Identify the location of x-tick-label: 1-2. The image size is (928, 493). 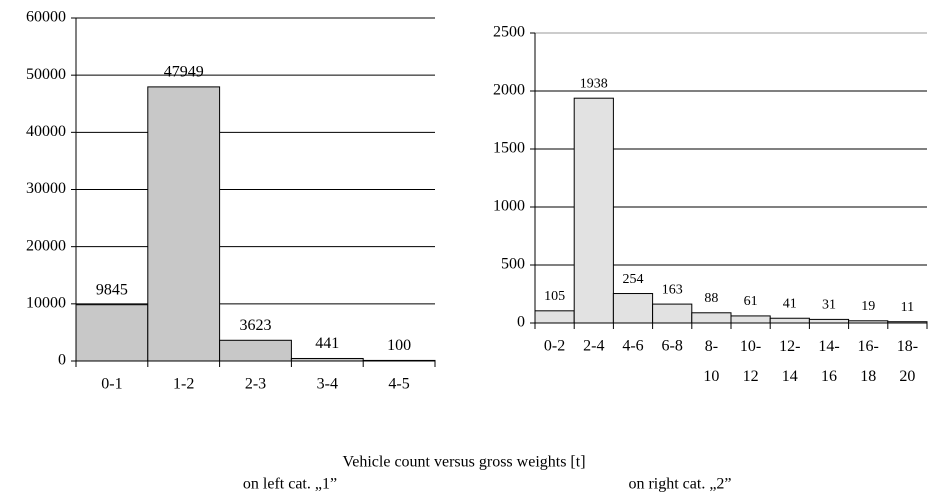
(183, 384).